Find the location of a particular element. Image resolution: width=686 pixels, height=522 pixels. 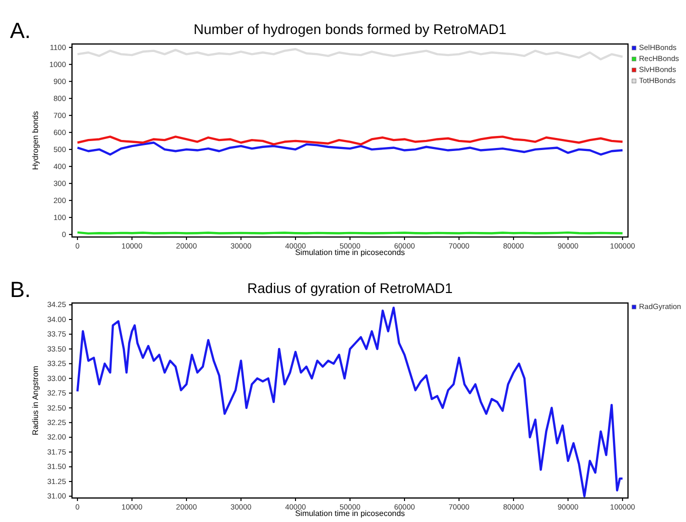

y-axis-title: Hydrogen bonds is located at coordinates (35, 140).